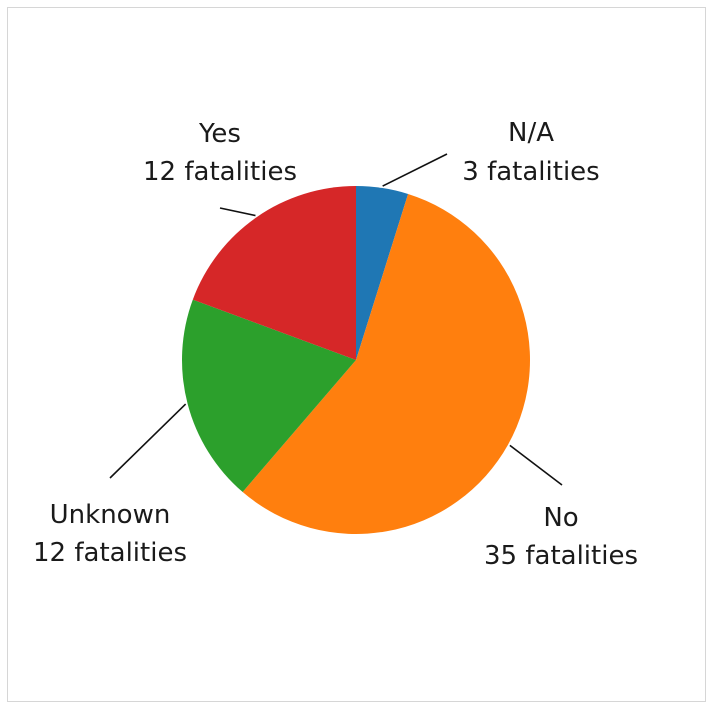  What do you see at coordinates (415, 170) in the screenshot?
I see `leader-line-na` at bounding box center [415, 170].